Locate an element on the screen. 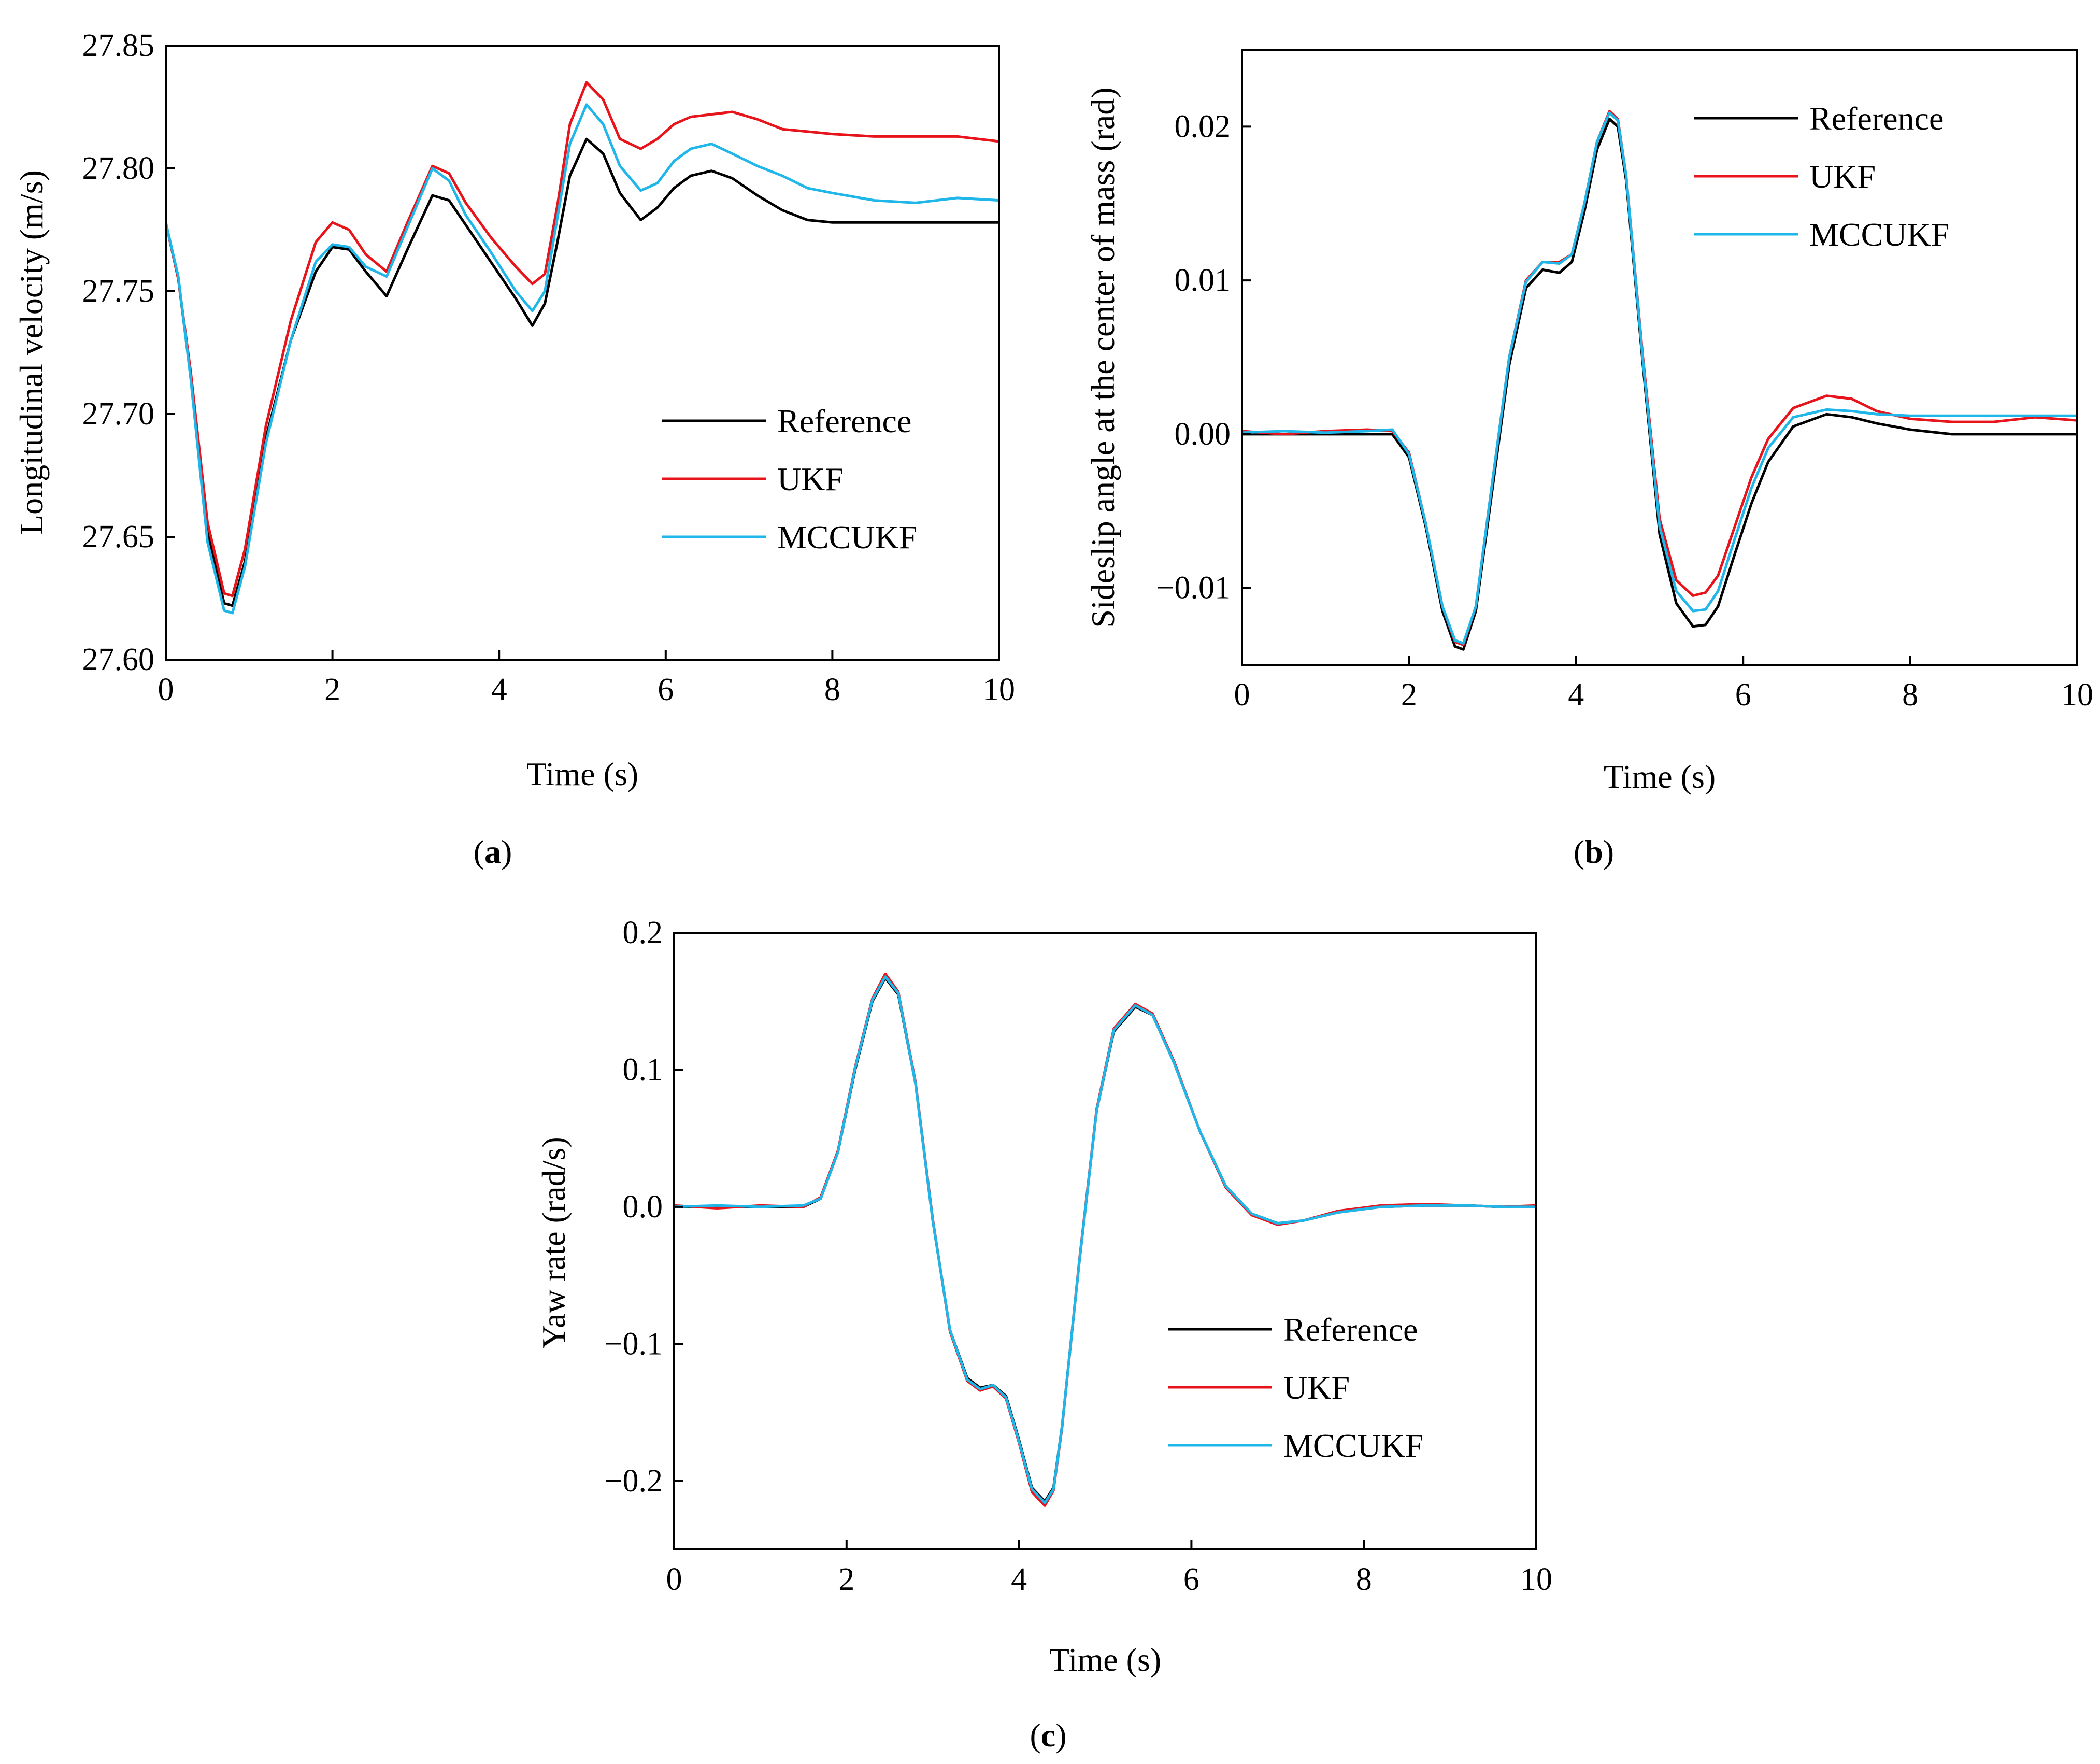  series-layer-c is located at coordinates (1105, 1239).